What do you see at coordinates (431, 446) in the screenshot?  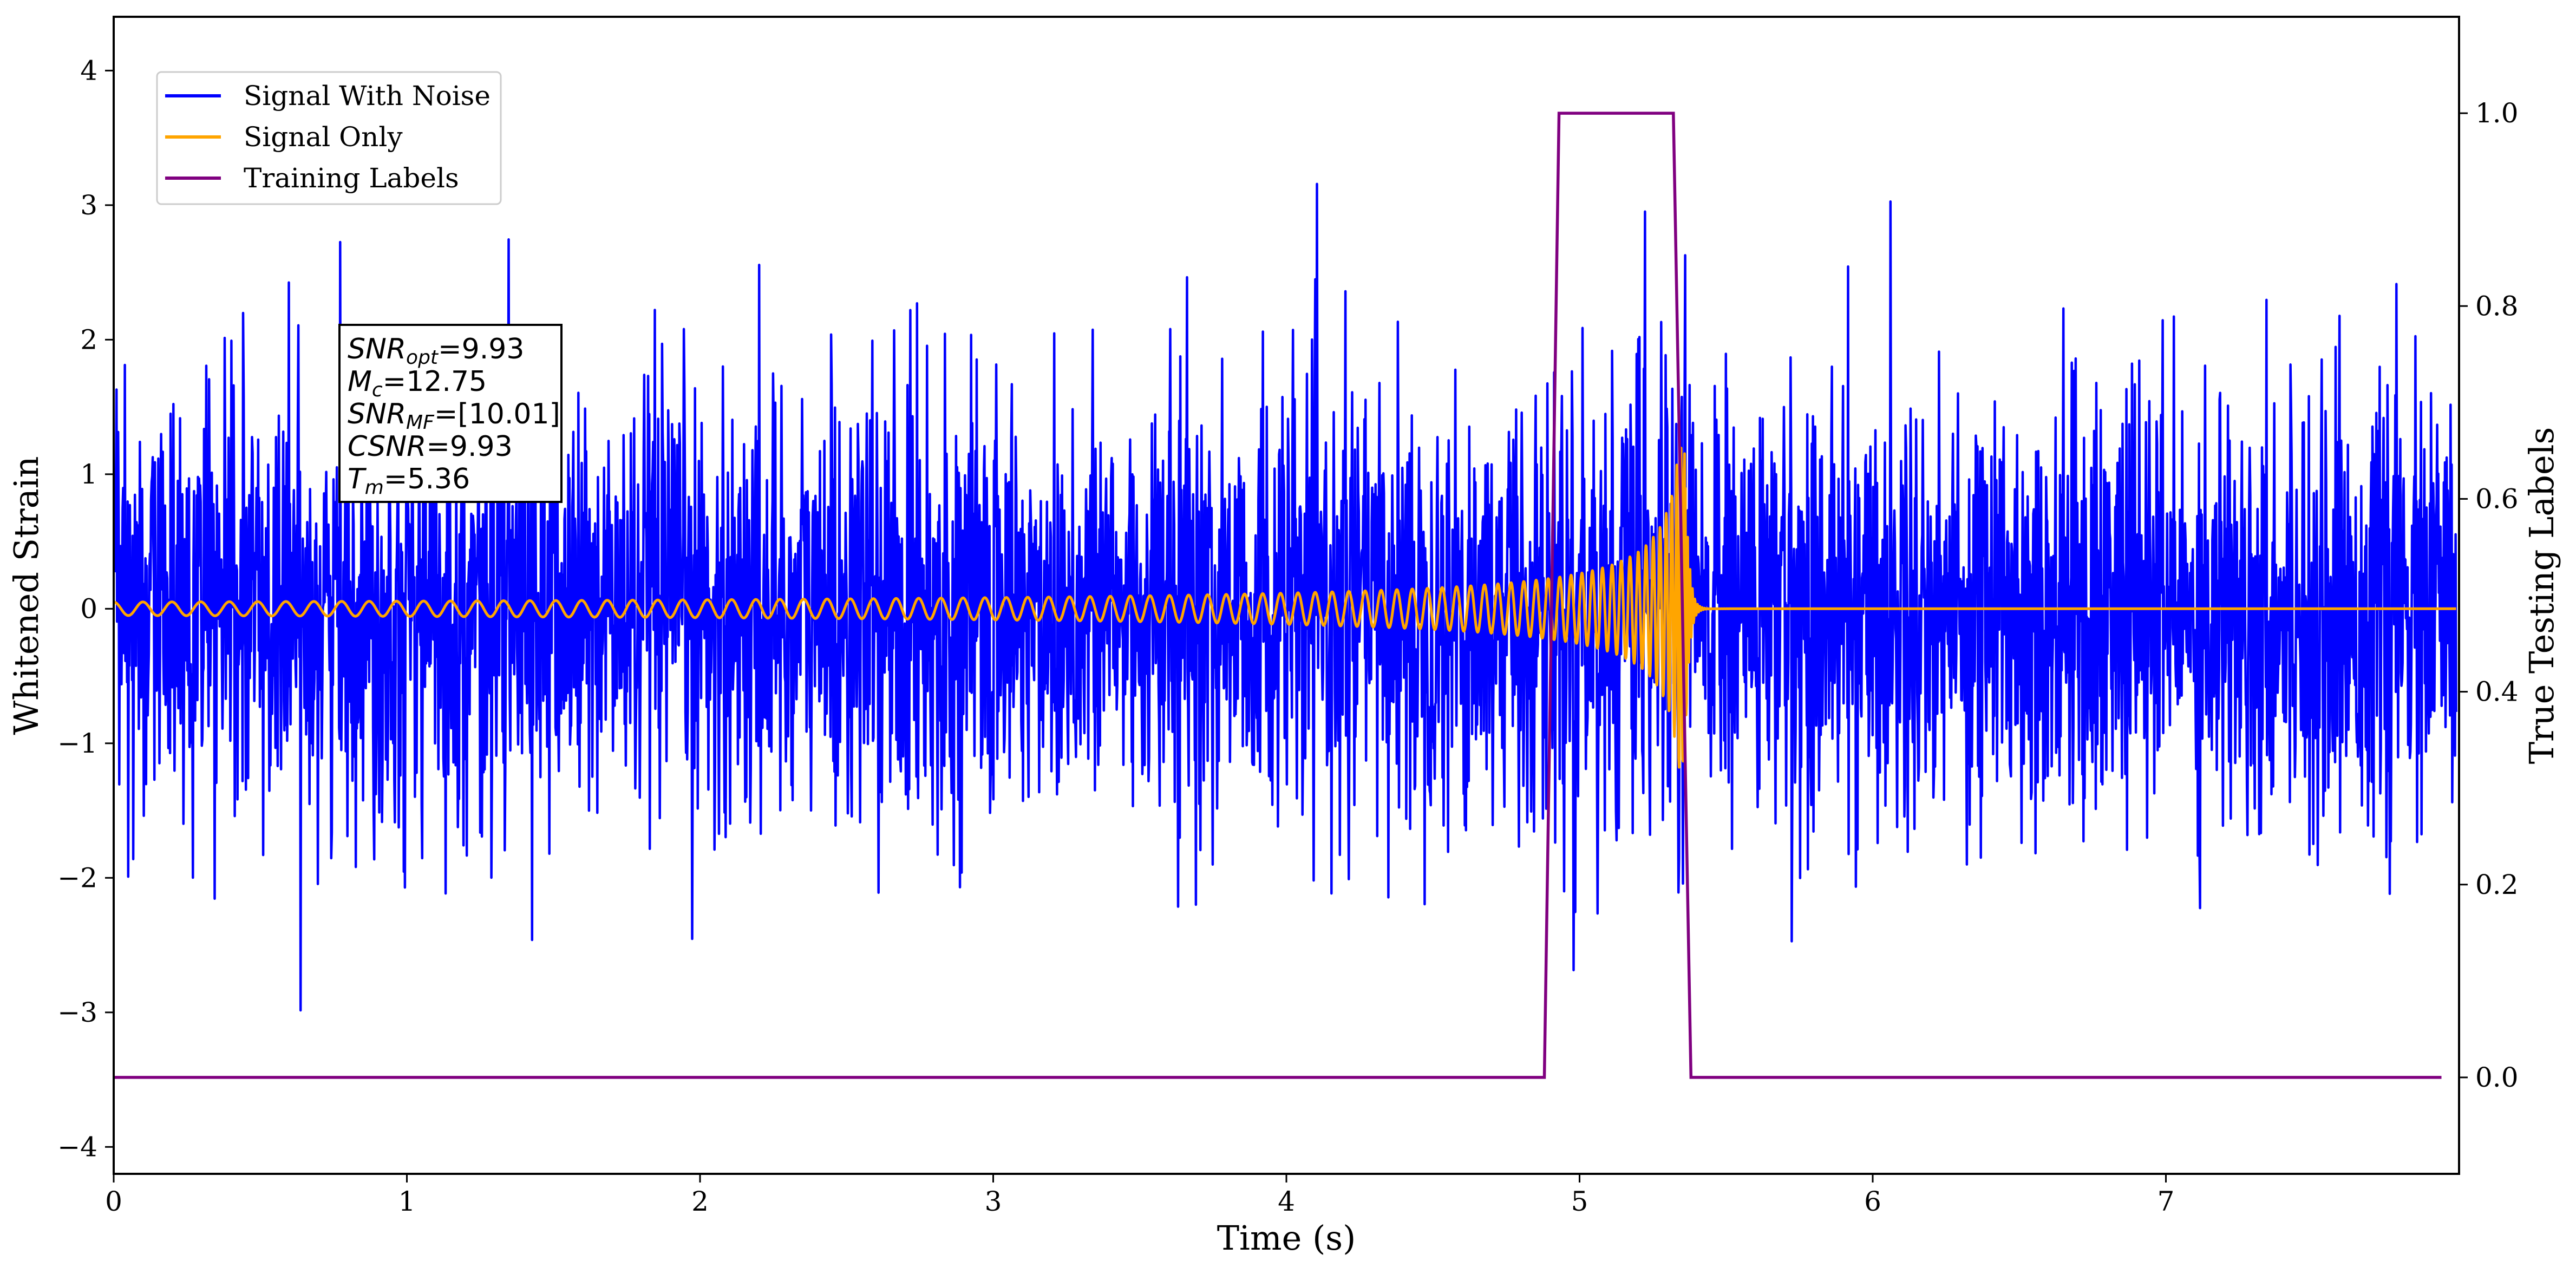 I see `annotation-line: CSNR=9.93` at bounding box center [431, 446].